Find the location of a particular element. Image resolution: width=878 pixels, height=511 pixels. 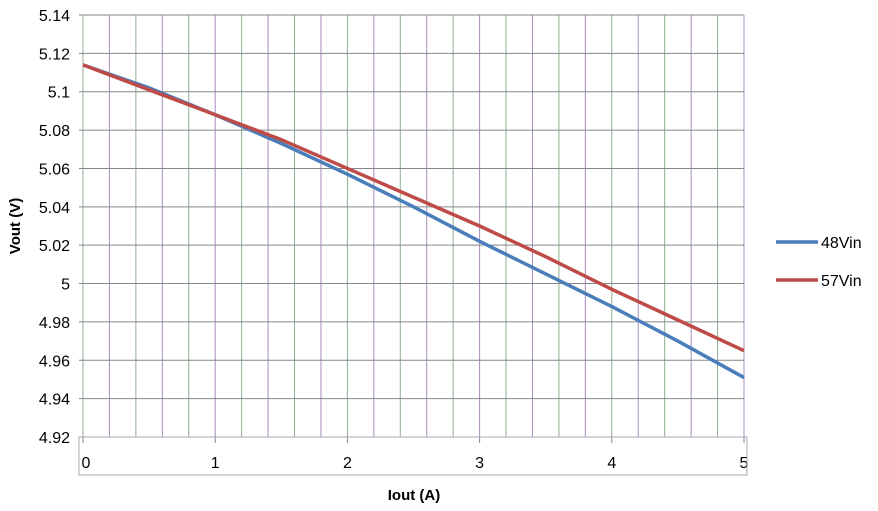

x-tick-label: 2 is located at coordinates (347, 463).